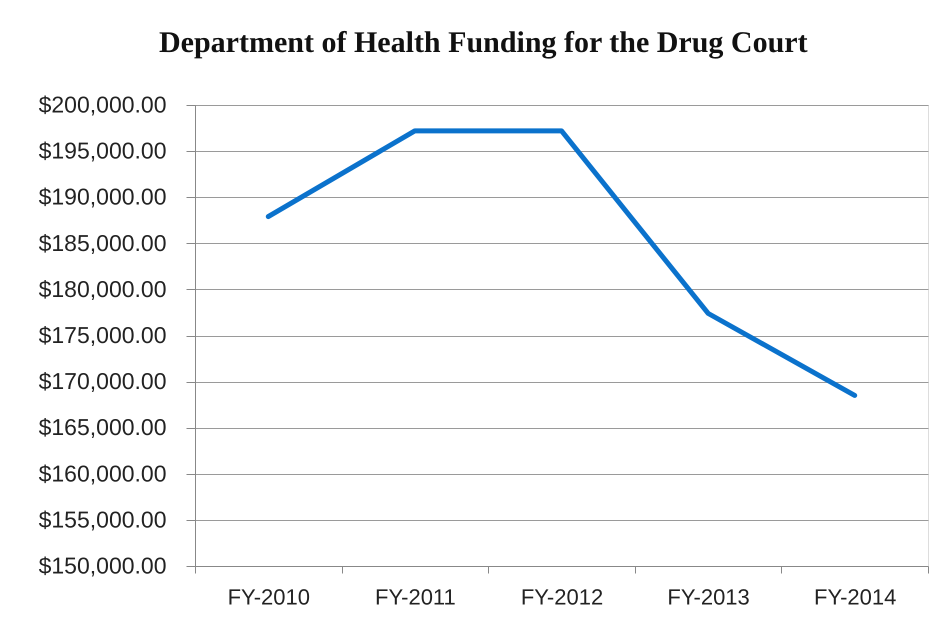 The image size is (952, 631). I want to click on y-tick-label: $170,000.00, so click(102, 381).